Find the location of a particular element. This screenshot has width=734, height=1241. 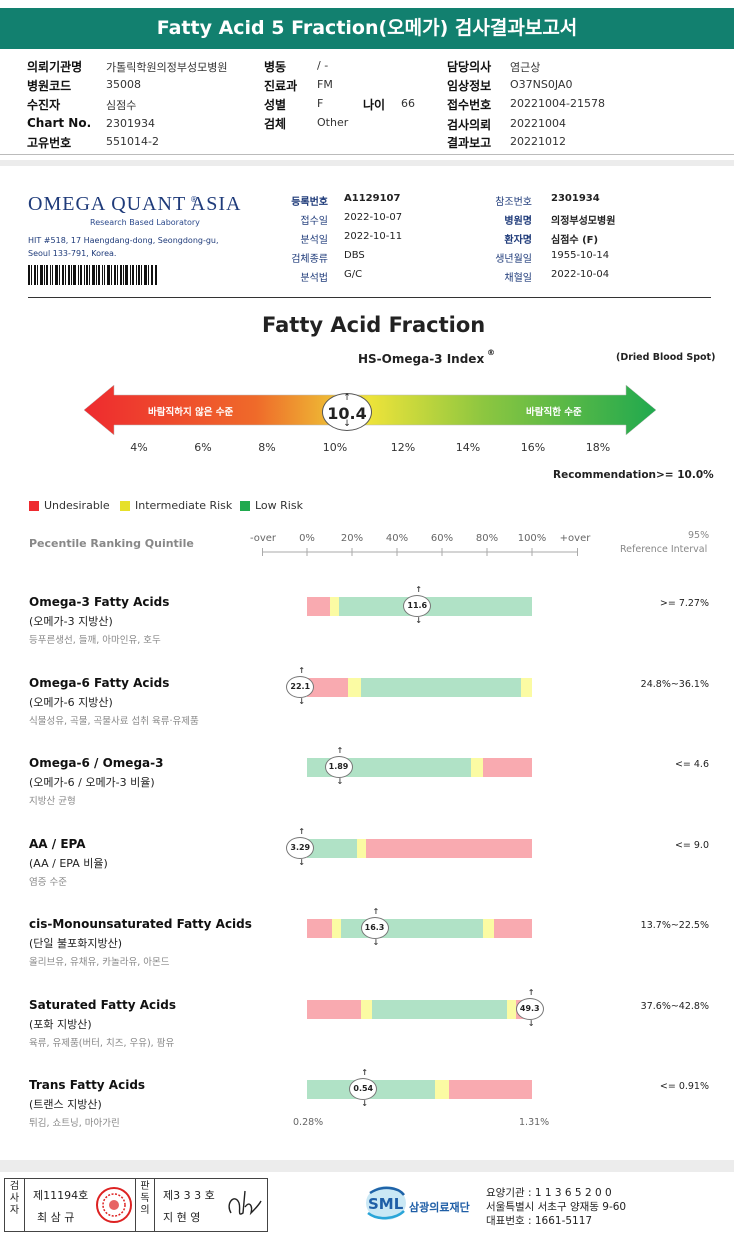

legend-red-swatch is located at coordinates (34, 506).